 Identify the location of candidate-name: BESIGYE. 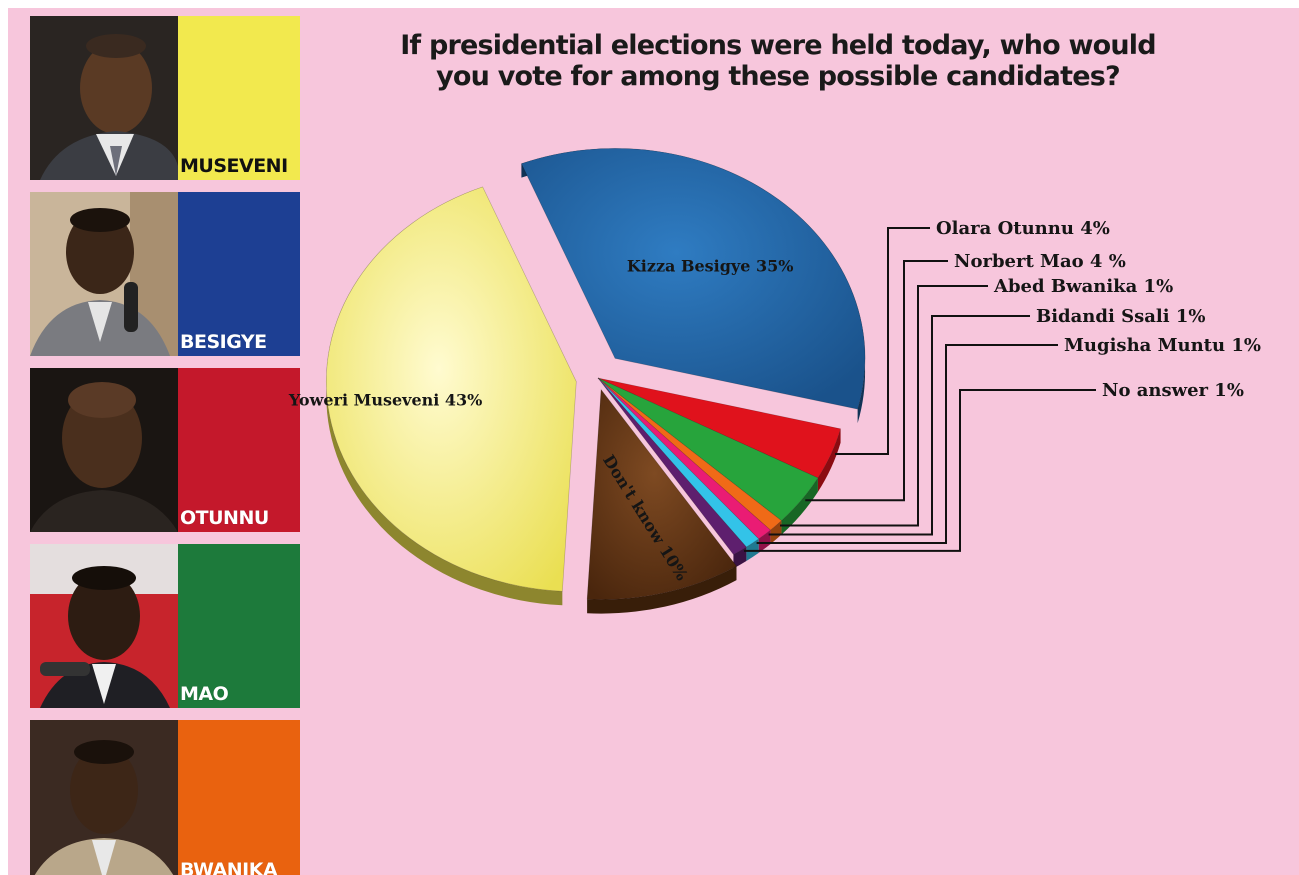
(223, 342).